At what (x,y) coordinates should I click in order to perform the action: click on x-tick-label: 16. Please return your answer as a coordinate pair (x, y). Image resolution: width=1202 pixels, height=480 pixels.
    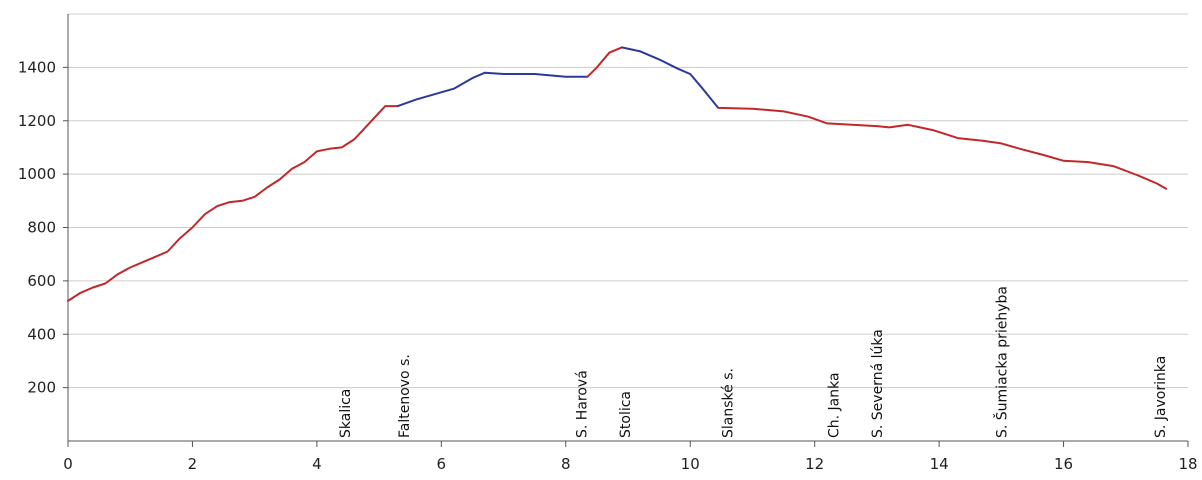
    Looking at the image, I should click on (1063, 464).